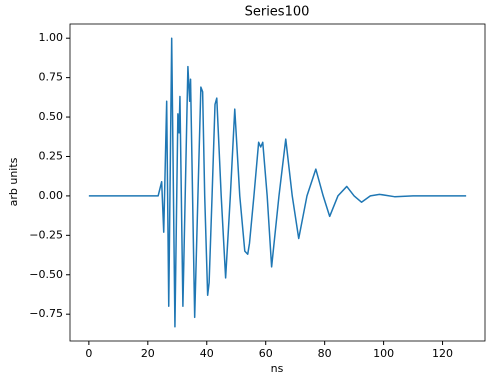  What do you see at coordinates (383, 353) in the screenshot?
I see `x-tick-label: 100` at bounding box center [383, 353].